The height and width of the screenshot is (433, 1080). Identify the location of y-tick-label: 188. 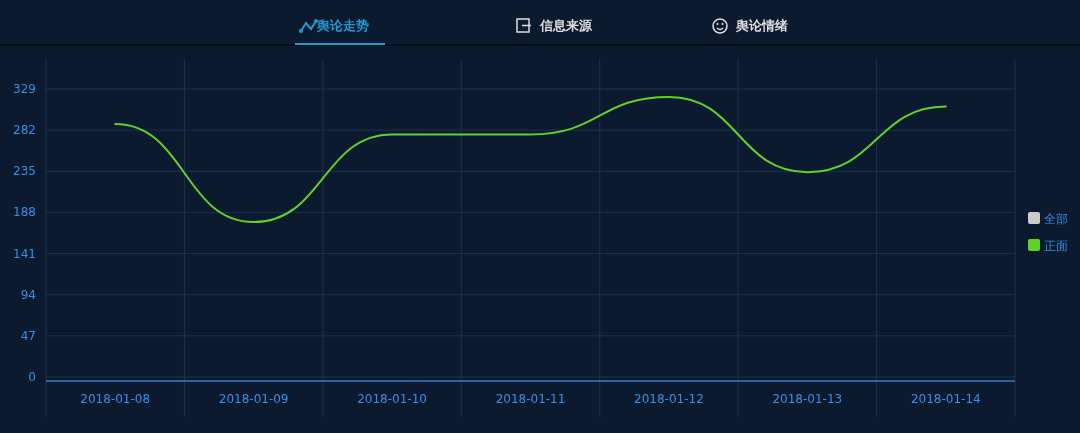
(24, 212).